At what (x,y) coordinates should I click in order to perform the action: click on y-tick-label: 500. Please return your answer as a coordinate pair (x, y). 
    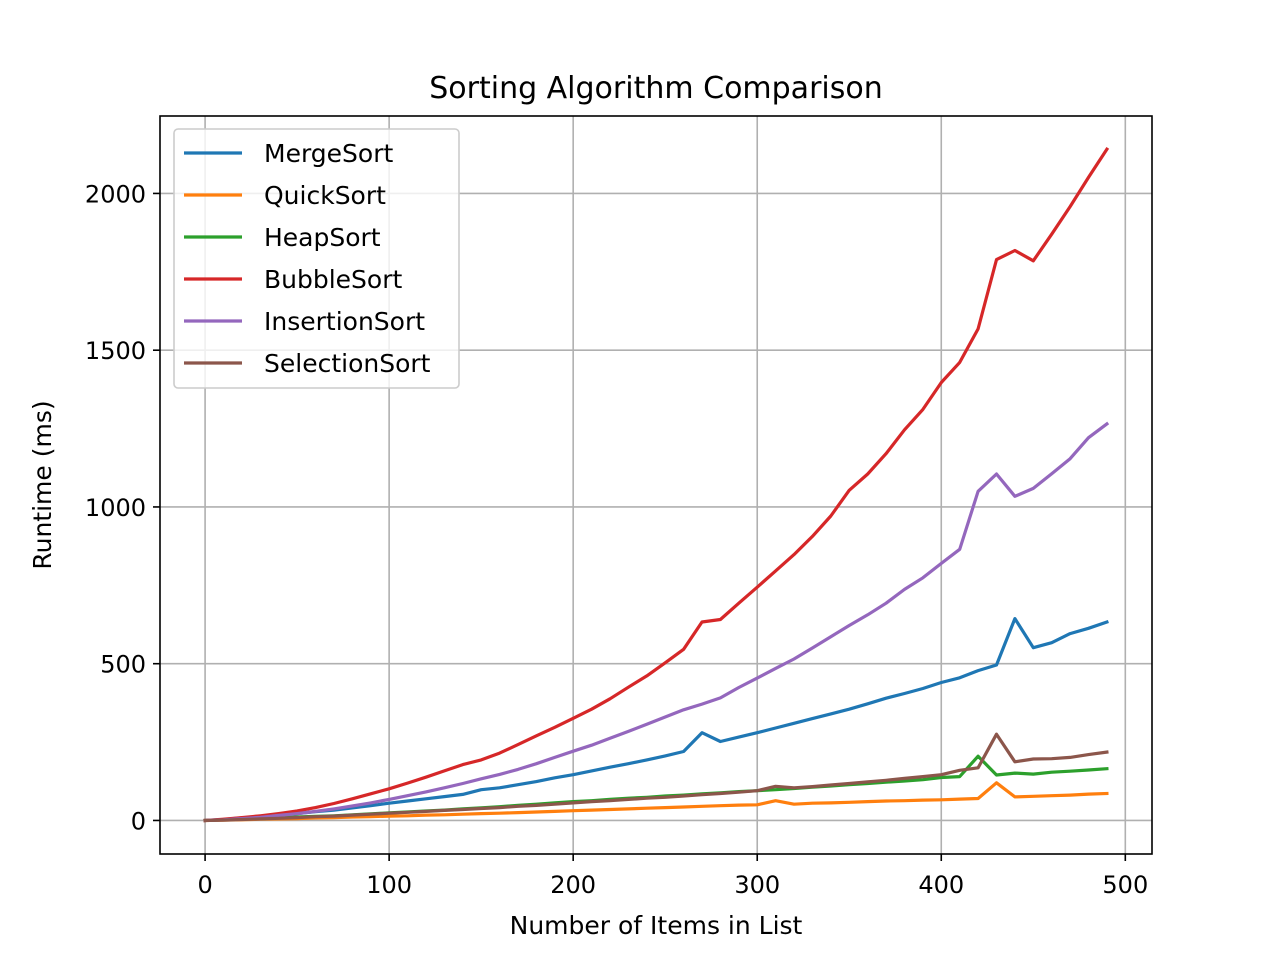
    Looking at the image, I should click on (123, 665).